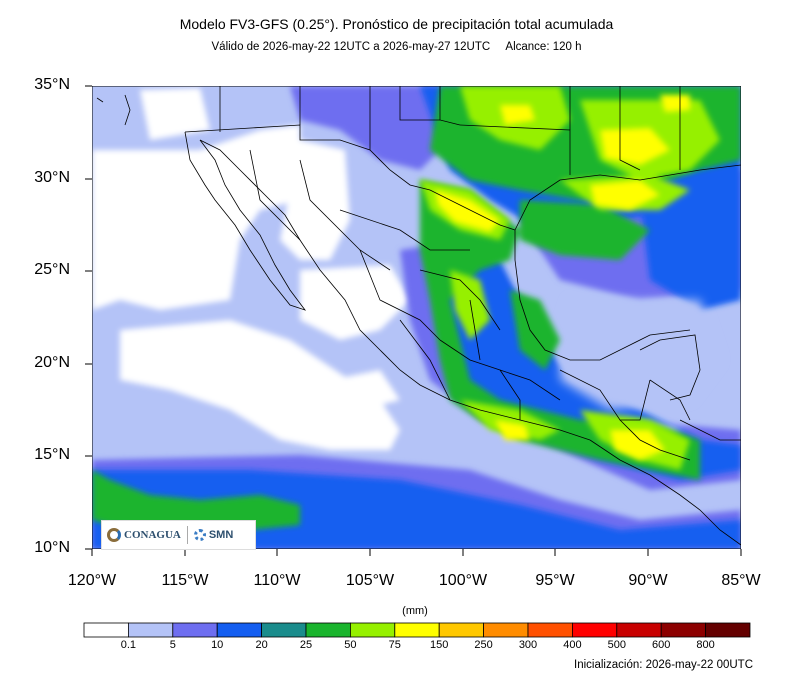  What do you see at coordinates (528, 645) in the screenshot?
I see `legend-label: 300` at bounding box center [528, 645].